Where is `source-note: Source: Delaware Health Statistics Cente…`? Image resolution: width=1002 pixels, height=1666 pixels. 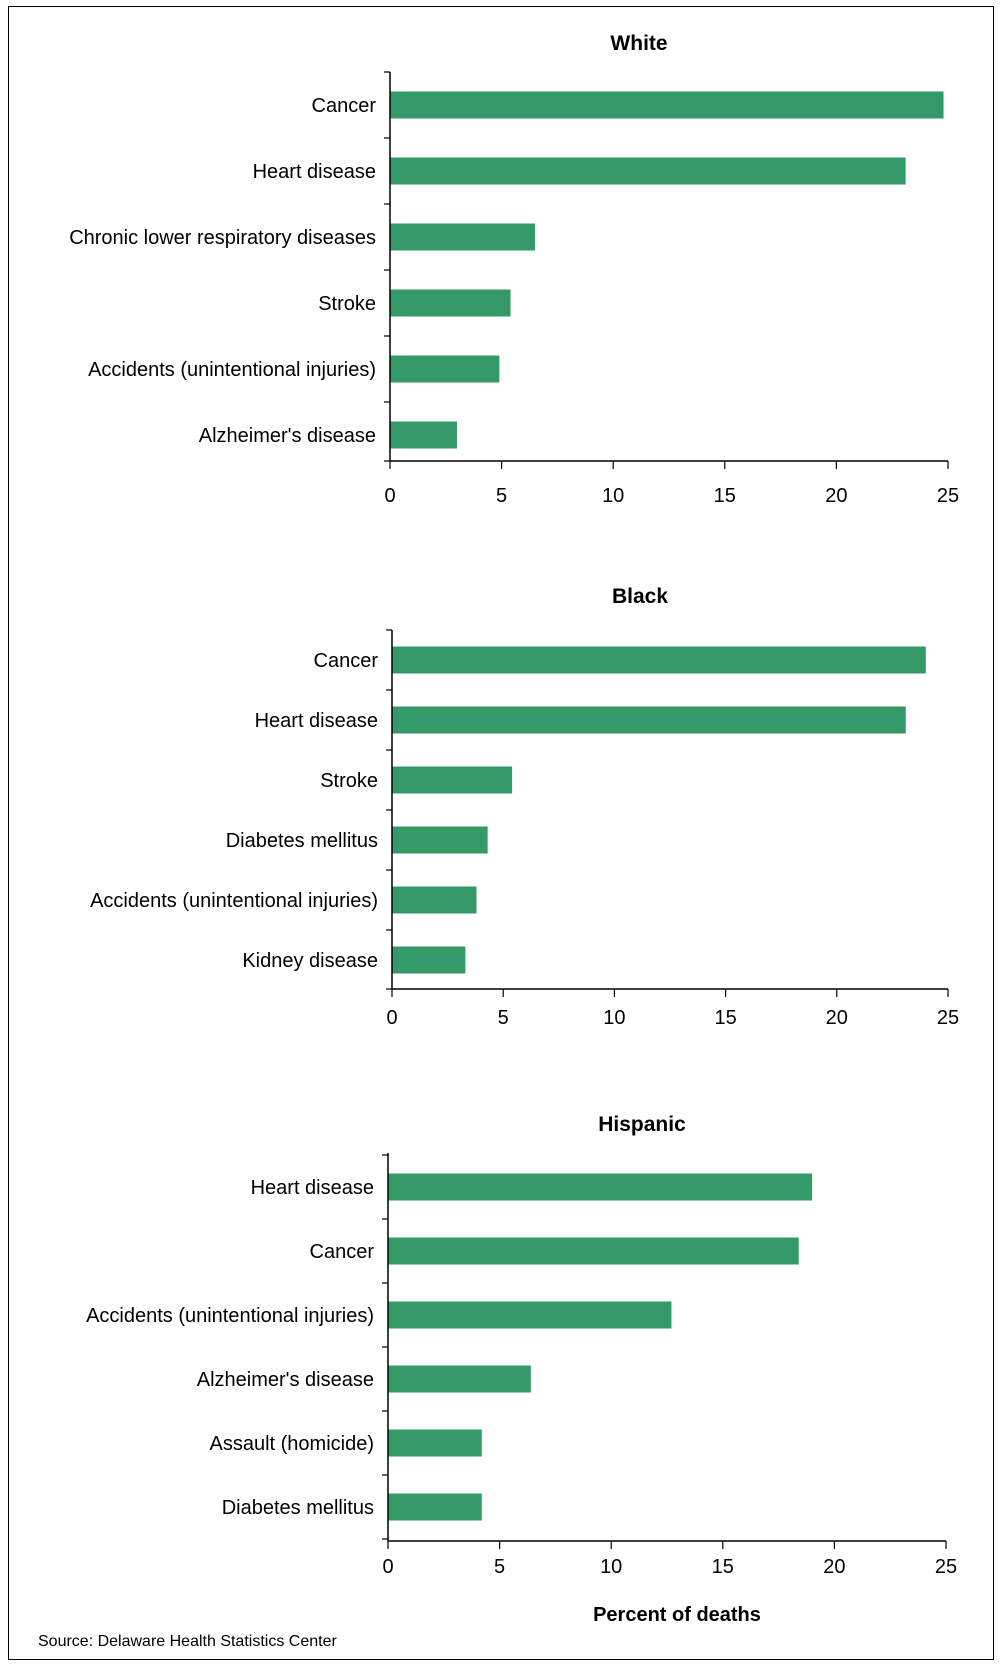 source-note: Source: Delaware Health Statistics Cente… is located at coordinates (187, 1641).